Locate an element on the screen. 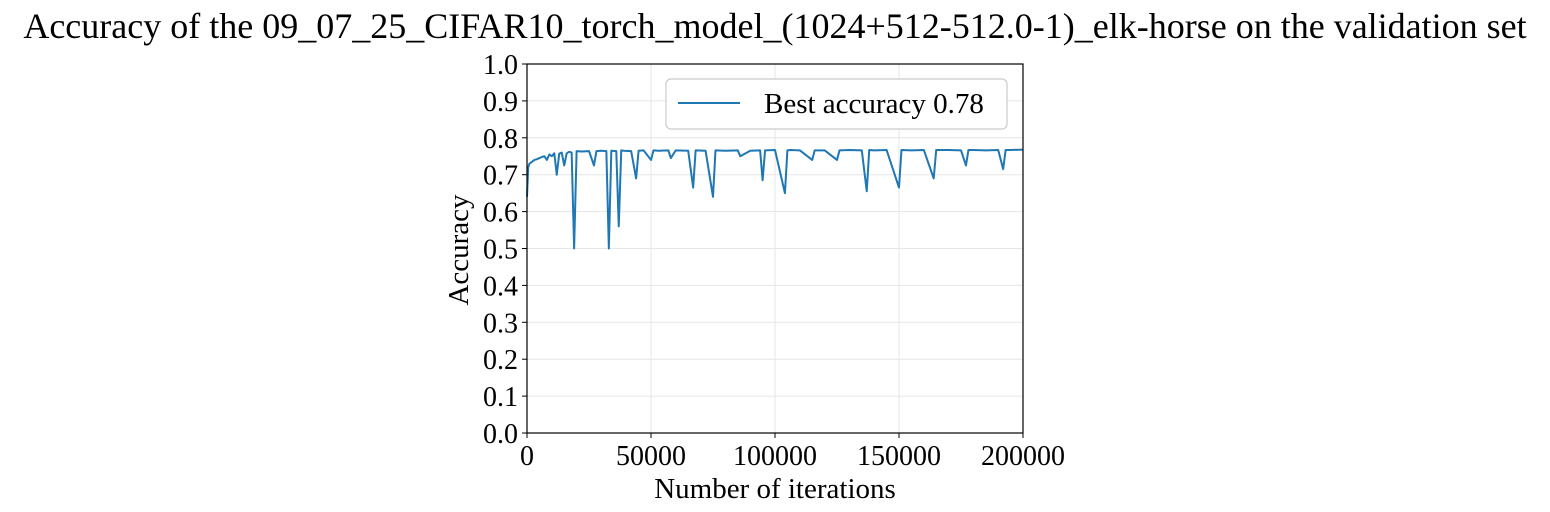 The image size is (1550, 512). series-layer is located at coordinates (775, 199).